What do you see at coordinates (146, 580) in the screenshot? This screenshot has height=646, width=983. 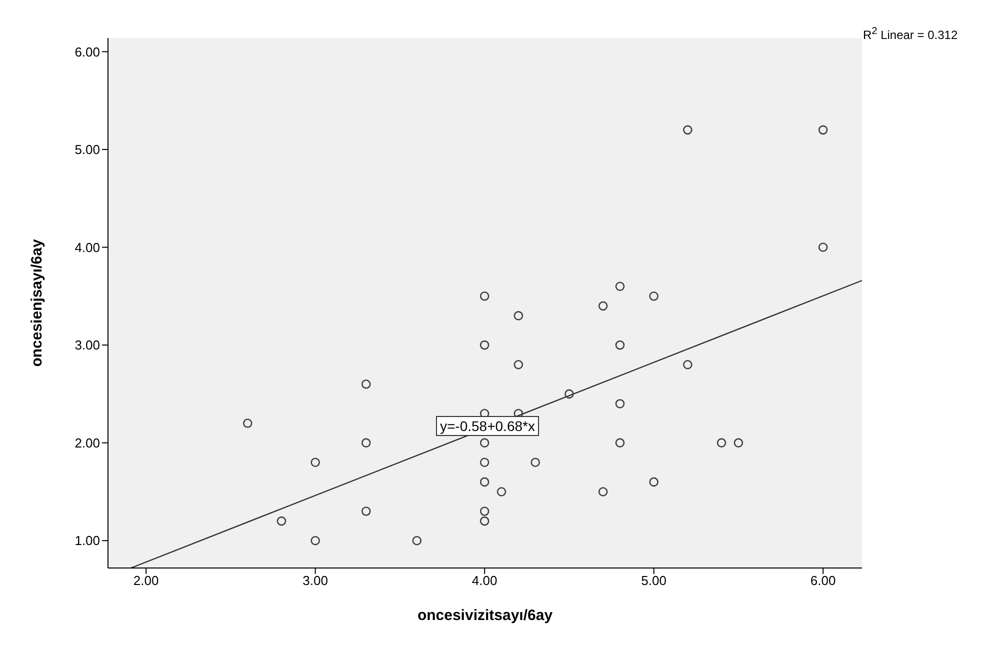 I see `x-tick-label: 2.00` at bounding box center [146, 580].